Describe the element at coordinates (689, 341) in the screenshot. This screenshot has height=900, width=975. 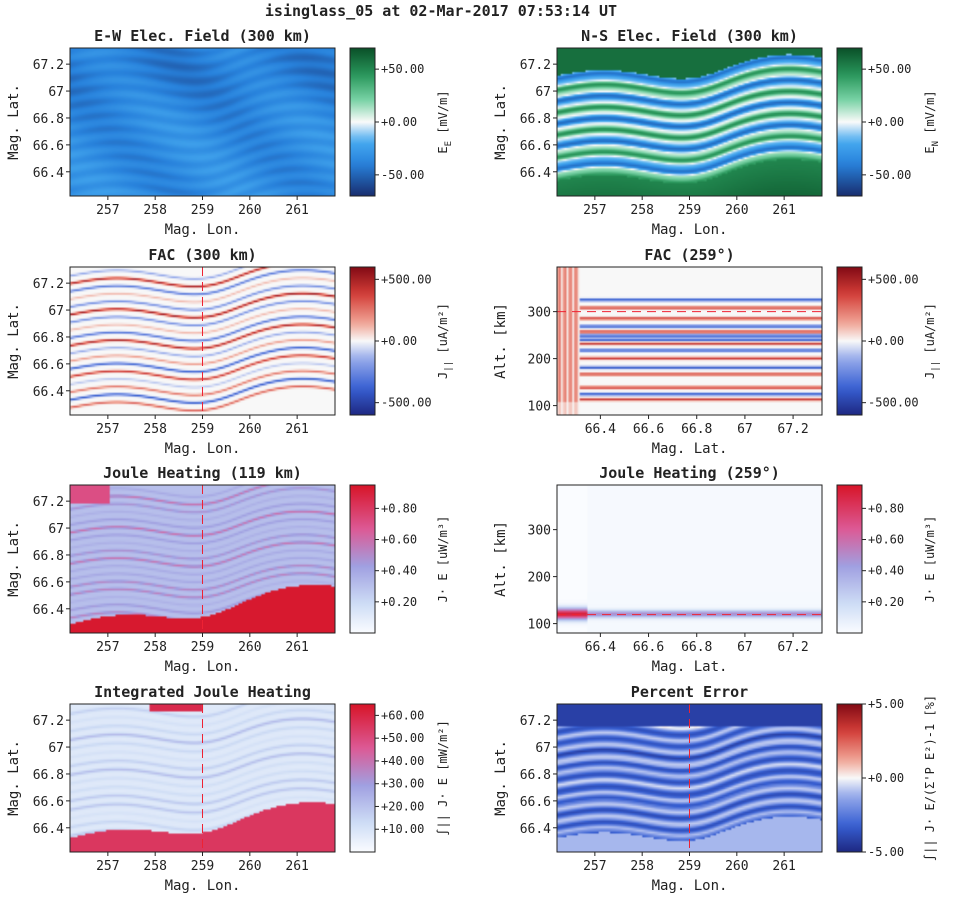
I see `plot-frame` at that location.